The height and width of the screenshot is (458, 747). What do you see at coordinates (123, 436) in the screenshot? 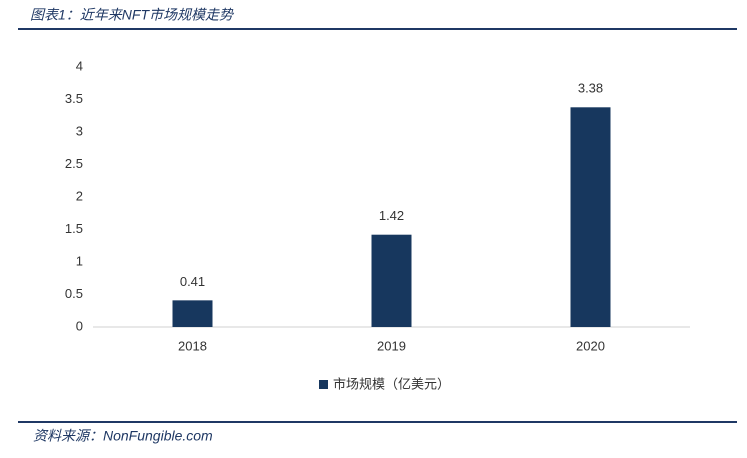
I see `source-note: 资料来源：NonFungible.com` at bounding box center [123, 436].